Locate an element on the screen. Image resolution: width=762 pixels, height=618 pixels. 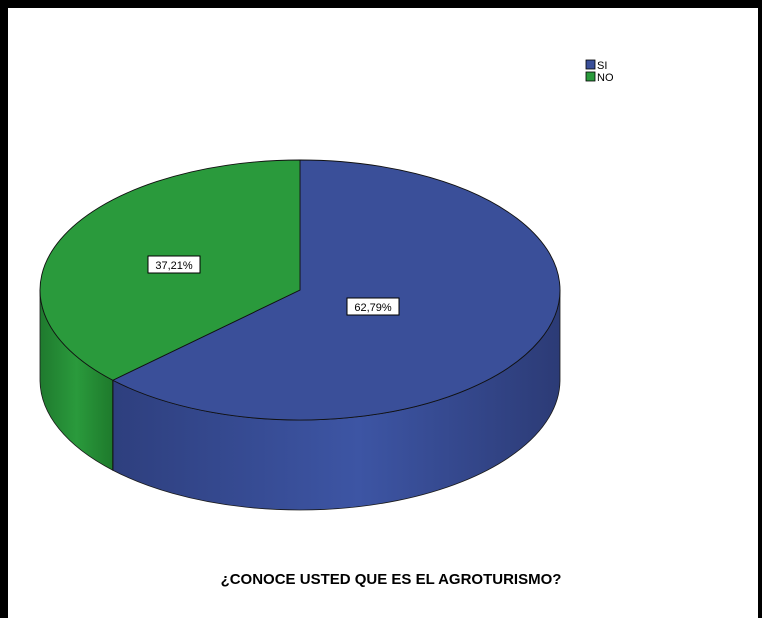
legend-label-si: SI is located at coordinates (602, 66).